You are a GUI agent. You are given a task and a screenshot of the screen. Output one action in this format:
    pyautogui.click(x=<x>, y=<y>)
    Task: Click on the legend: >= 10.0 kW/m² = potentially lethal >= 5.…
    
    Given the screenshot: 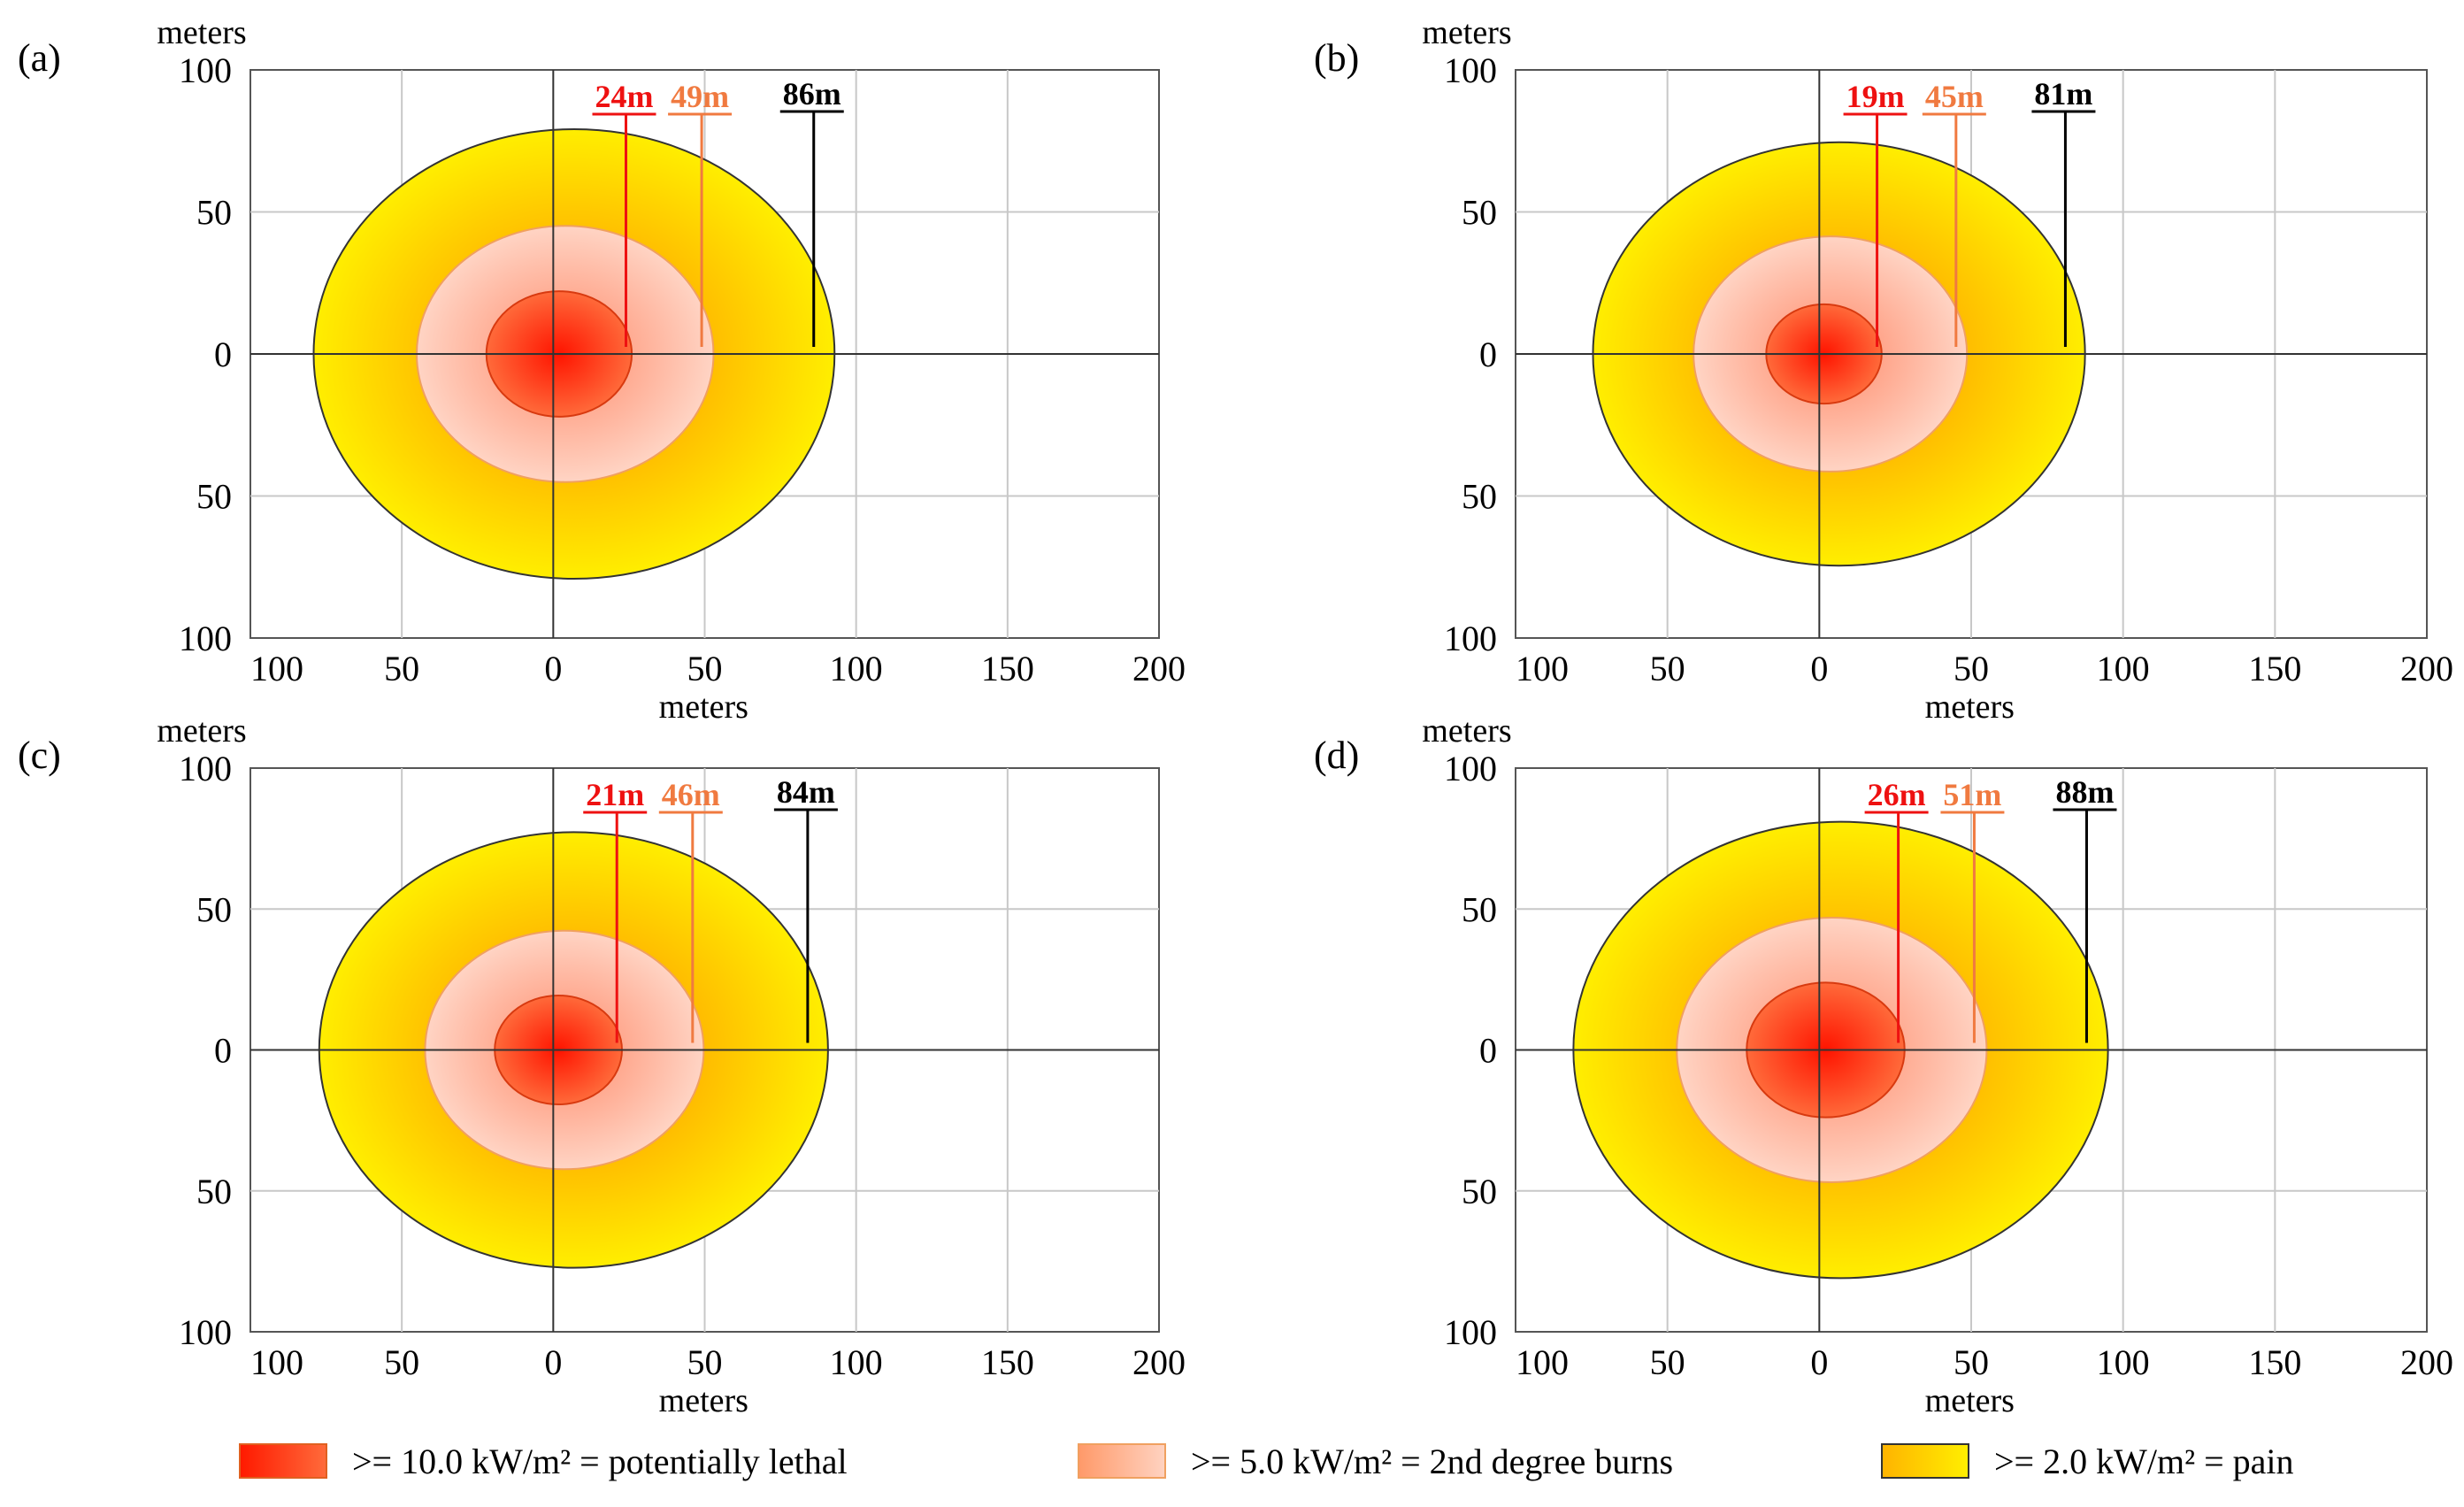 What is the action you would take?
    pyautogui.click(x=1232, y=1457)
    